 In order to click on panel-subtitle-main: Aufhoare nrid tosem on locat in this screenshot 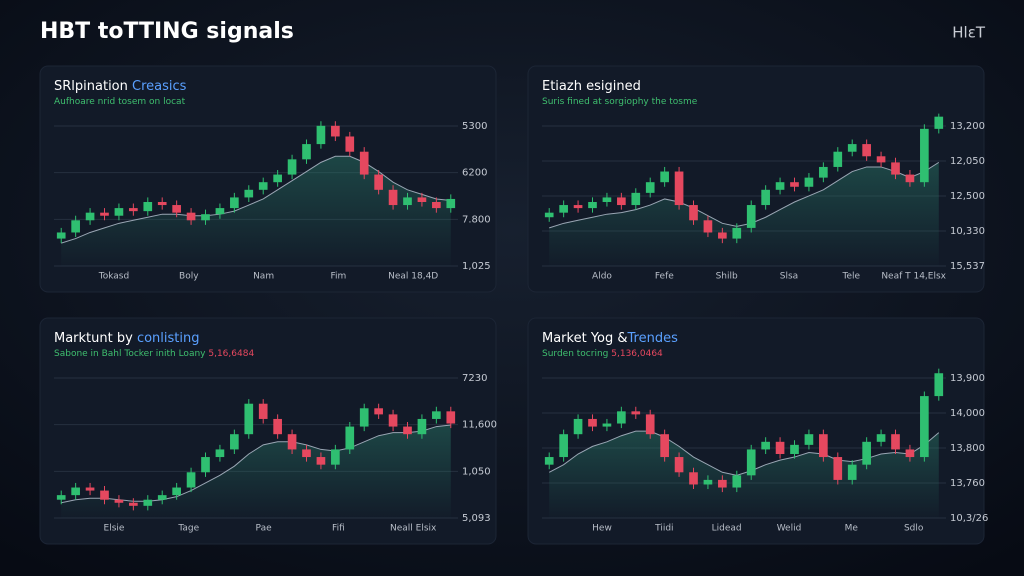, I will do `click(120, 102)`.